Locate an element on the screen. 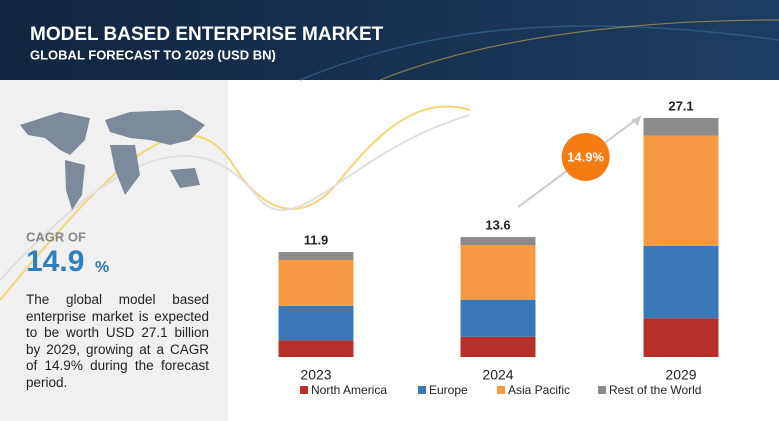 This screenshot has height=421, width=779. cagr-bubble is located at coordinates (585, 156).